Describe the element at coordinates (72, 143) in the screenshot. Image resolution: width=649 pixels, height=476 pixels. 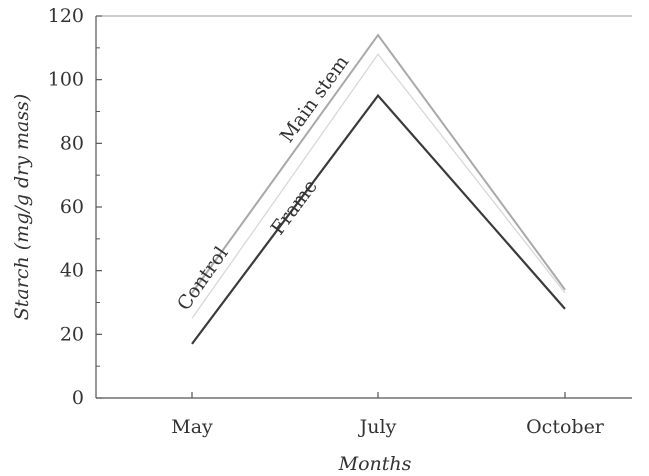
I see `y-tick-label: 80` at that location.